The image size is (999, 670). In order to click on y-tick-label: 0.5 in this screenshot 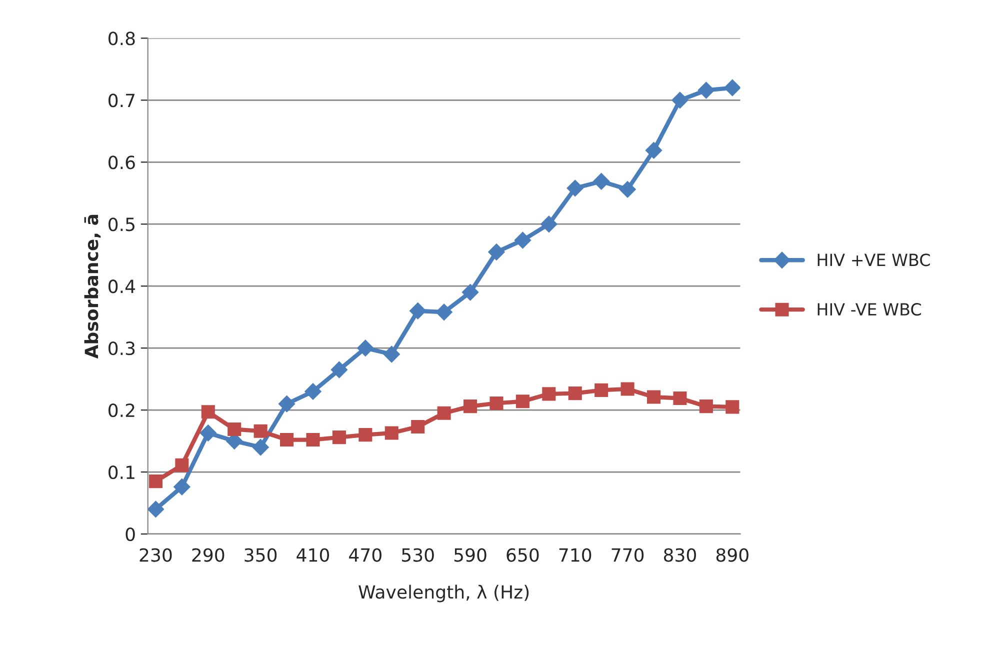, I will do `click(121, 225)`.